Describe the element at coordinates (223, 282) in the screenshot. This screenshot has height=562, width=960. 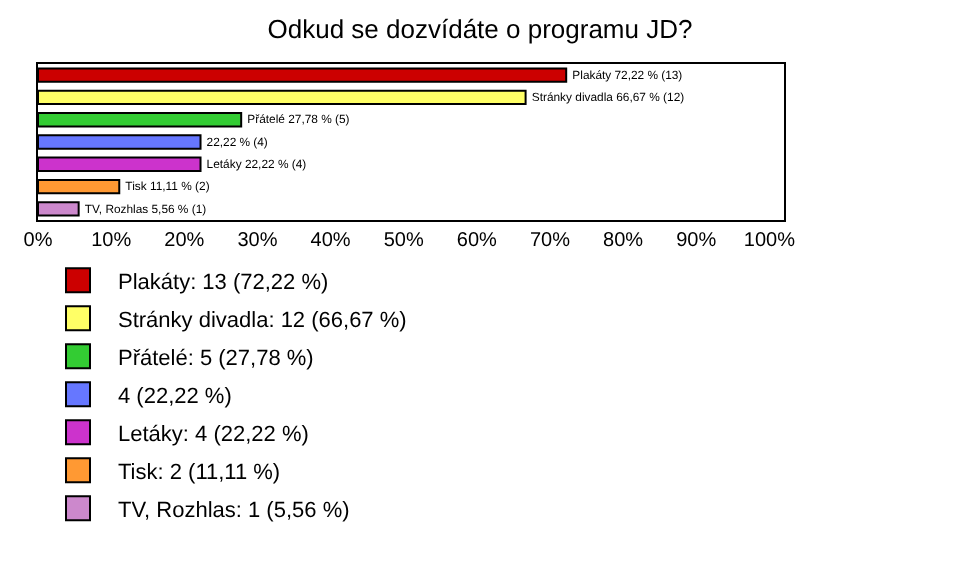
I see `legend-label: Plakáty: 13 (72,22 %)` at that location.